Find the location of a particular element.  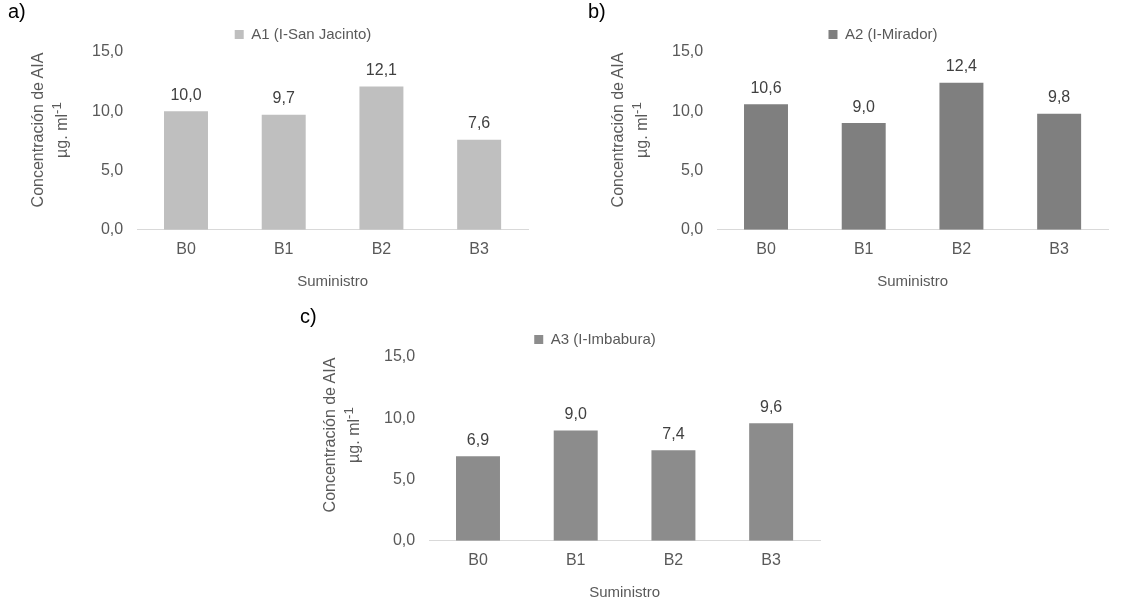

data-label: 12,4 is located at coordinates (961, 66).